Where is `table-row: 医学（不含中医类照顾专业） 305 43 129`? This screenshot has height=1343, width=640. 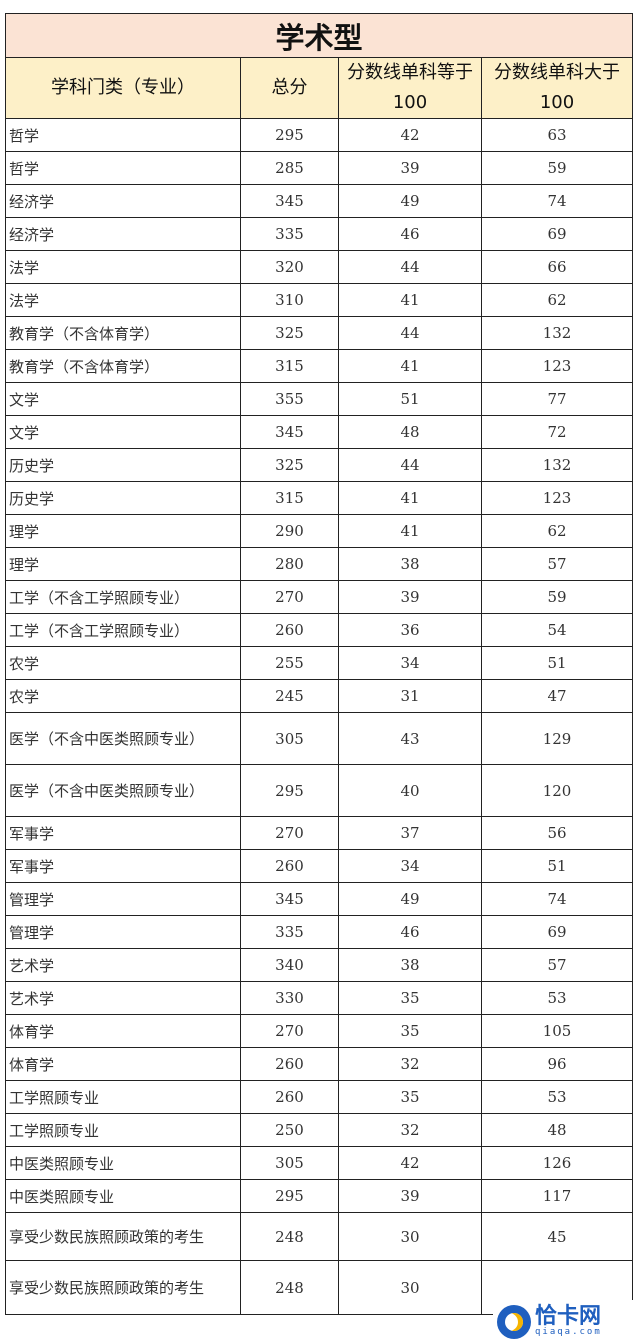
table-row: 医学（不含中医类照顾专业） 305 43 129 is located at coordinates (319, 738).